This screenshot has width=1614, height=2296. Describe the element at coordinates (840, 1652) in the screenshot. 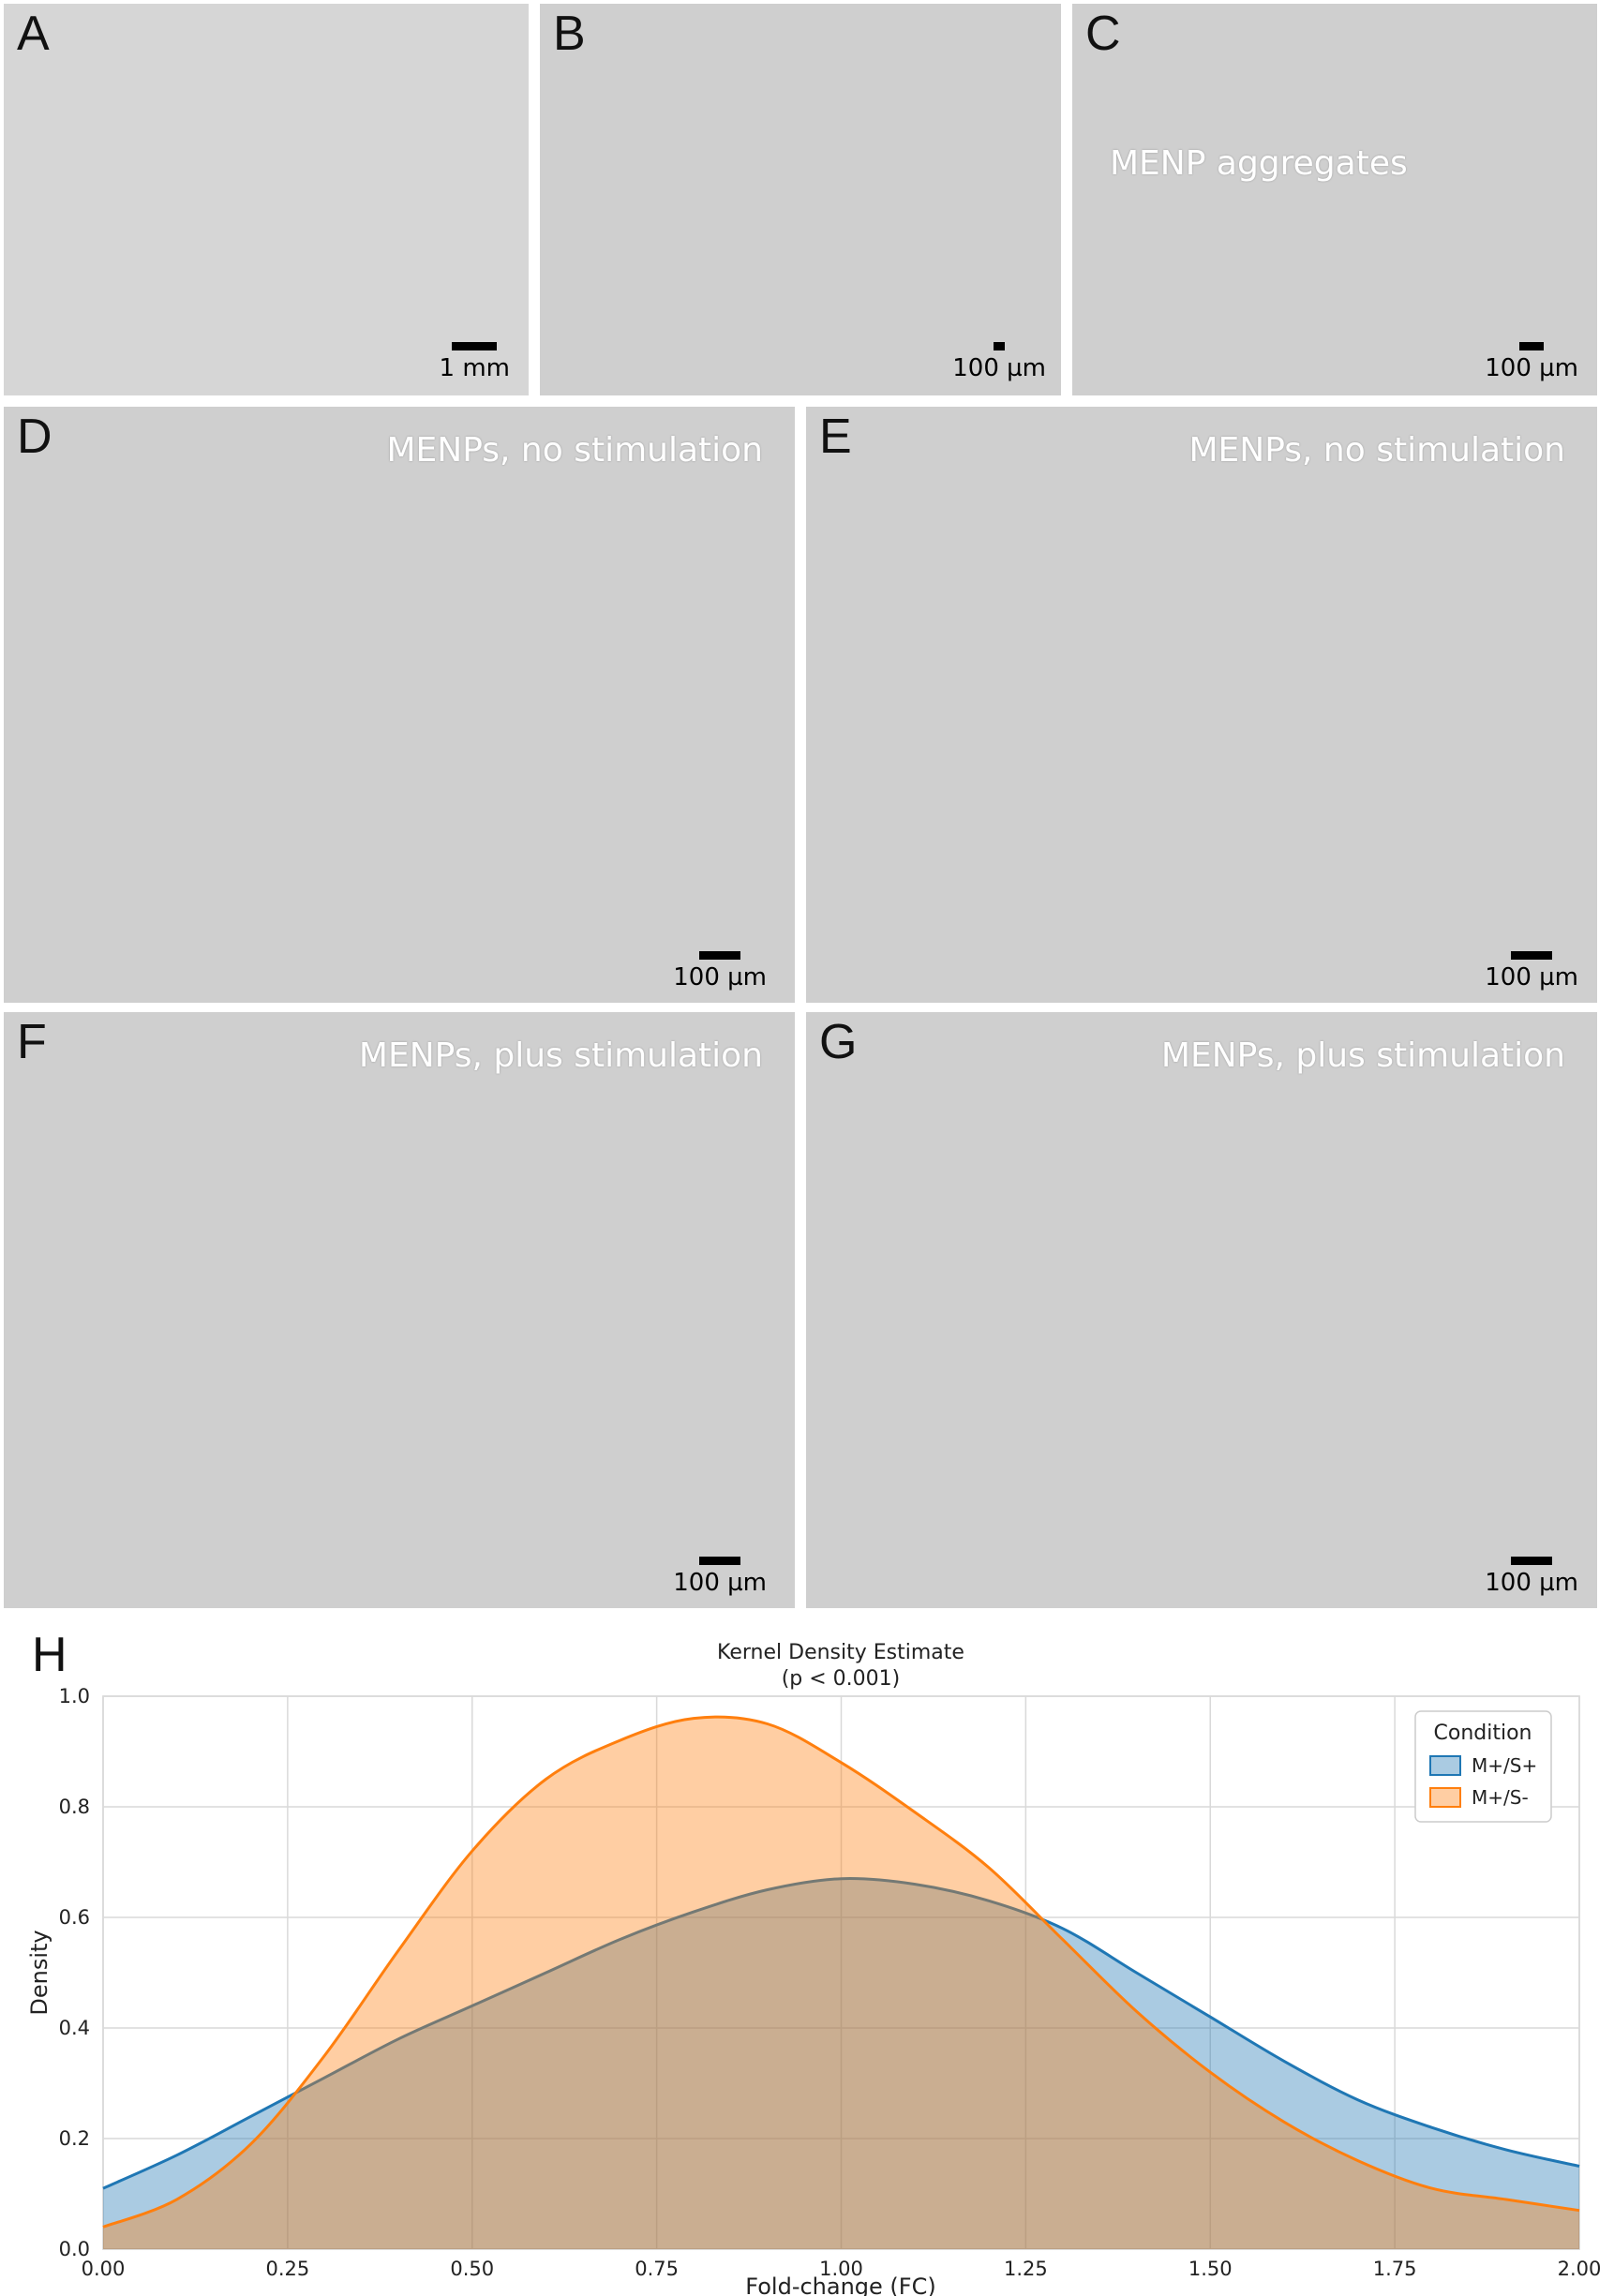

I see `chart-title: Kernel Density Estimate` at that location.